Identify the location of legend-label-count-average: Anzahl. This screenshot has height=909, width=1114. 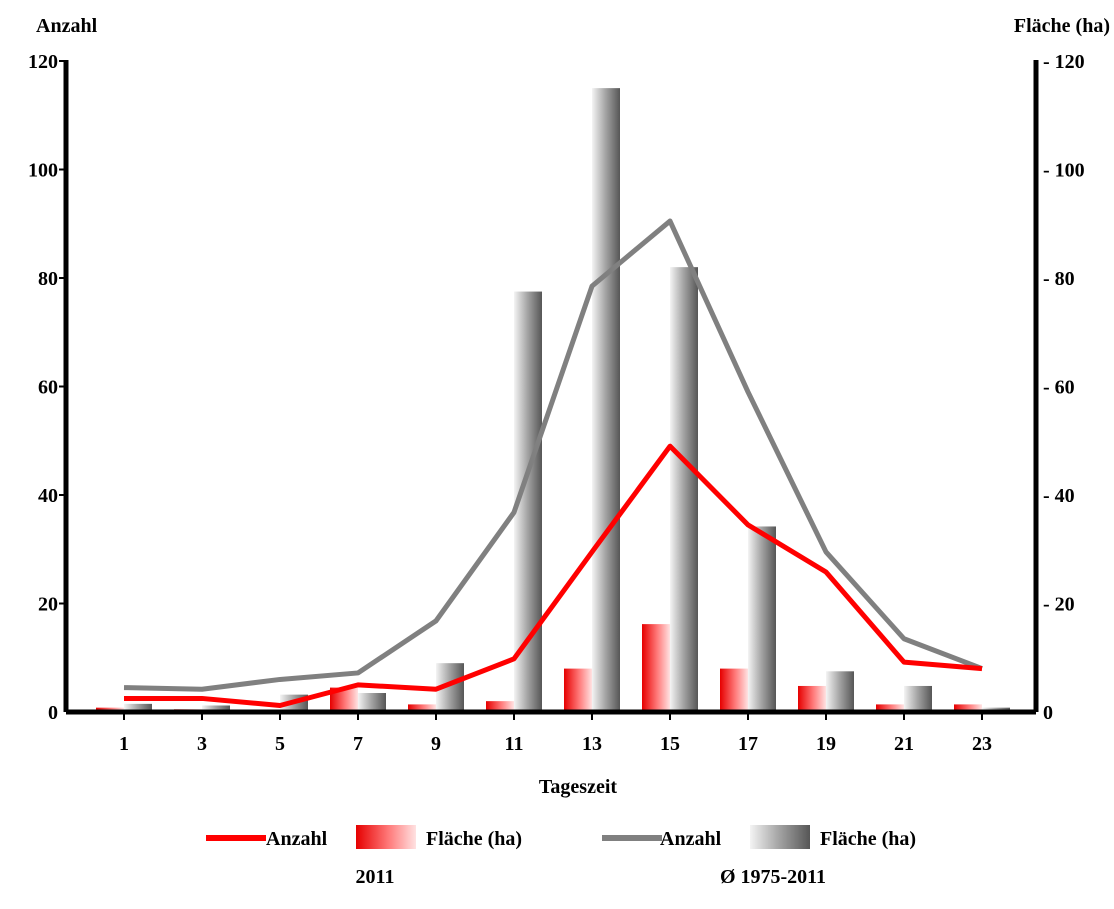
(691, 839).